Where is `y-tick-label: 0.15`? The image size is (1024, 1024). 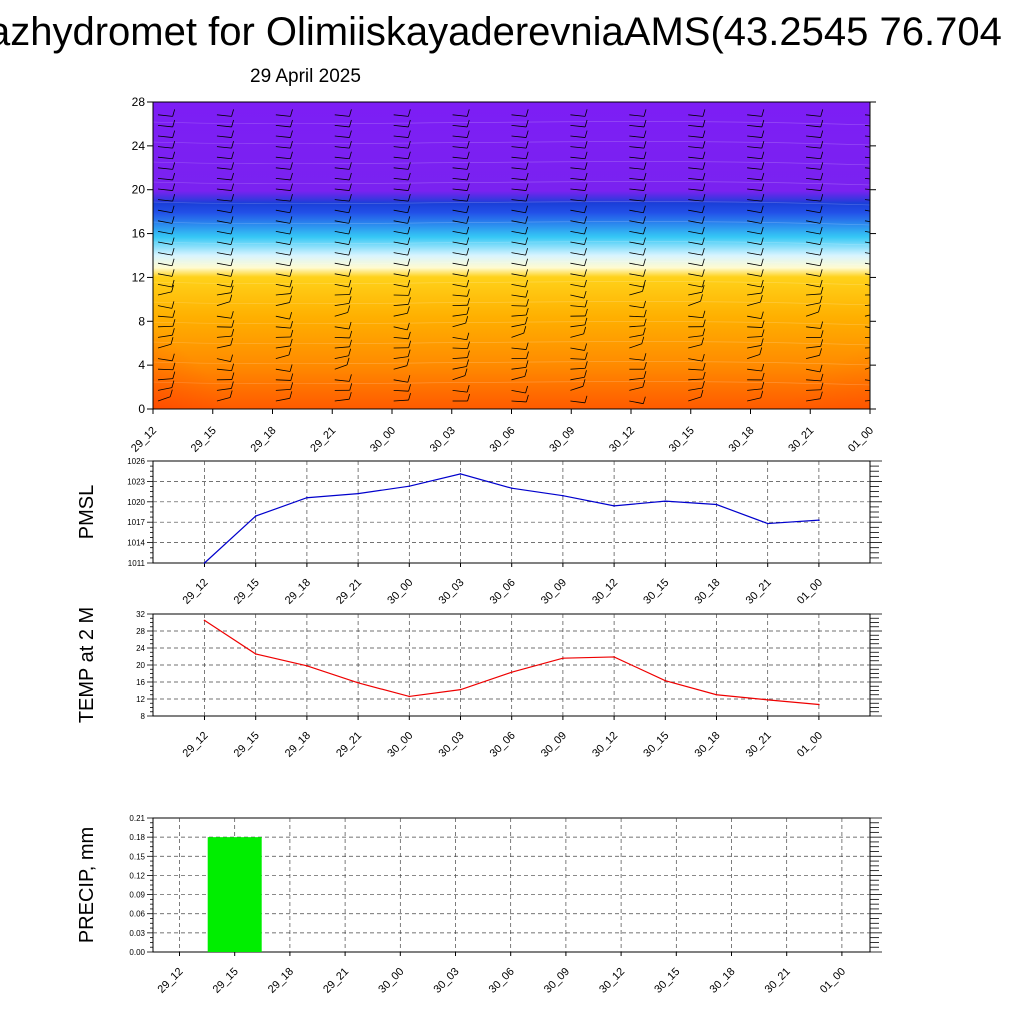 y-tick-label: 0.15 is located at coordinates (137, 856).